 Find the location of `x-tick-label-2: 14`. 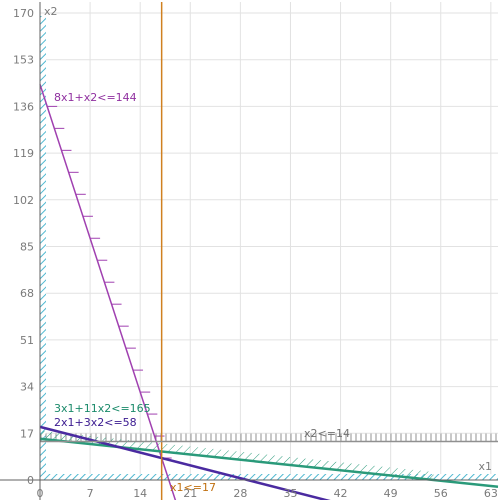

x-tick-label-2: 14 is located at coordinates (140, 493).